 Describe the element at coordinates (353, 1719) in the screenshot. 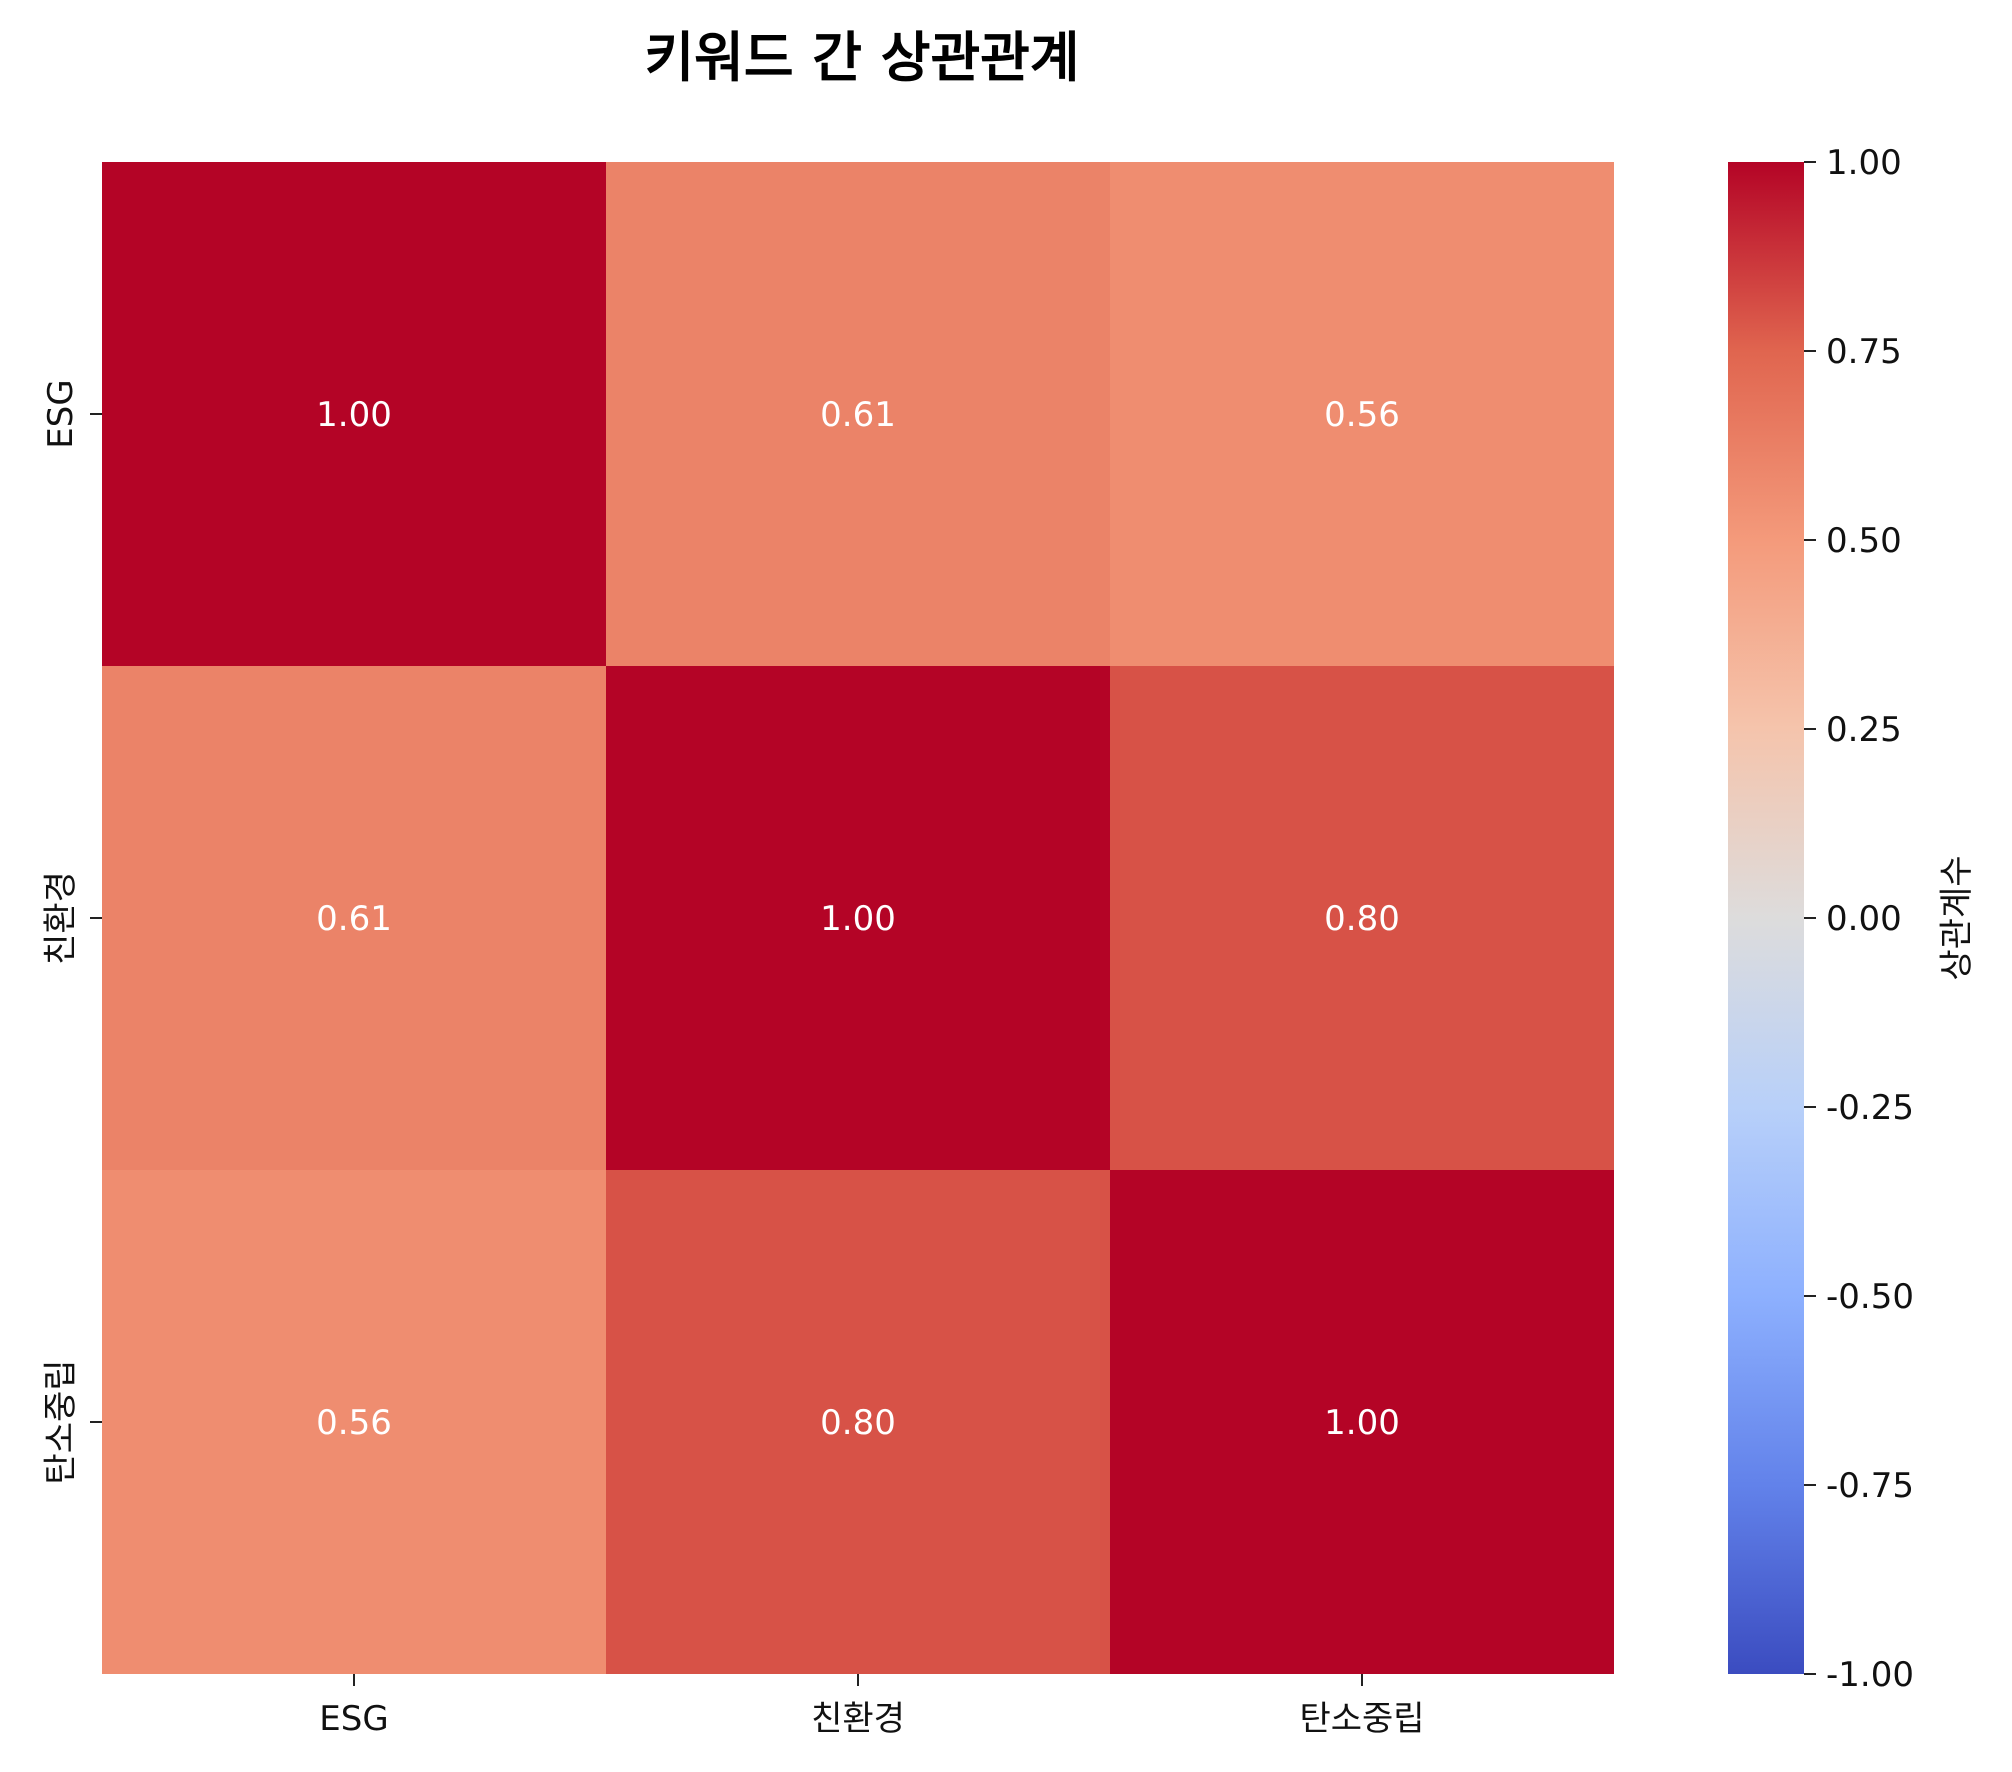

I see `x-tick-label: ESG` at that location.